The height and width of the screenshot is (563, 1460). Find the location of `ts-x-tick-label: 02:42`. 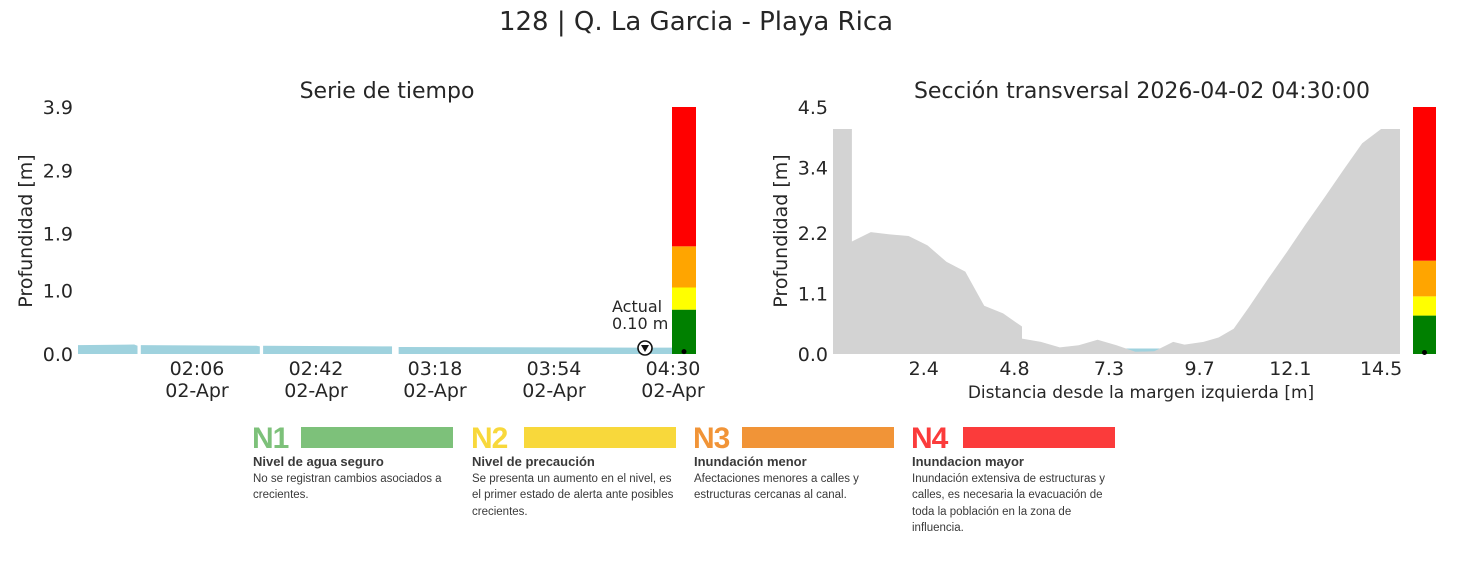

ts-x-tick-label: 02:42 is located at coordinates (316, 369).